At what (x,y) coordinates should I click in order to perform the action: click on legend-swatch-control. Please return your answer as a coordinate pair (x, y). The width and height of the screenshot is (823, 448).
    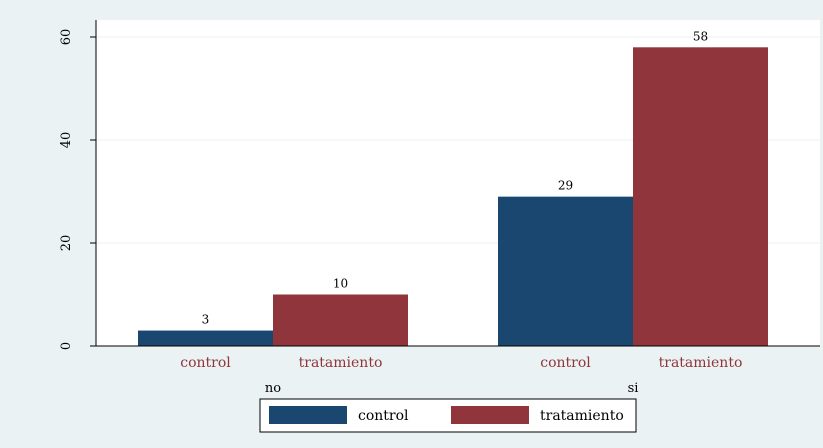
    Looking at the image, I should click on (308, 415).